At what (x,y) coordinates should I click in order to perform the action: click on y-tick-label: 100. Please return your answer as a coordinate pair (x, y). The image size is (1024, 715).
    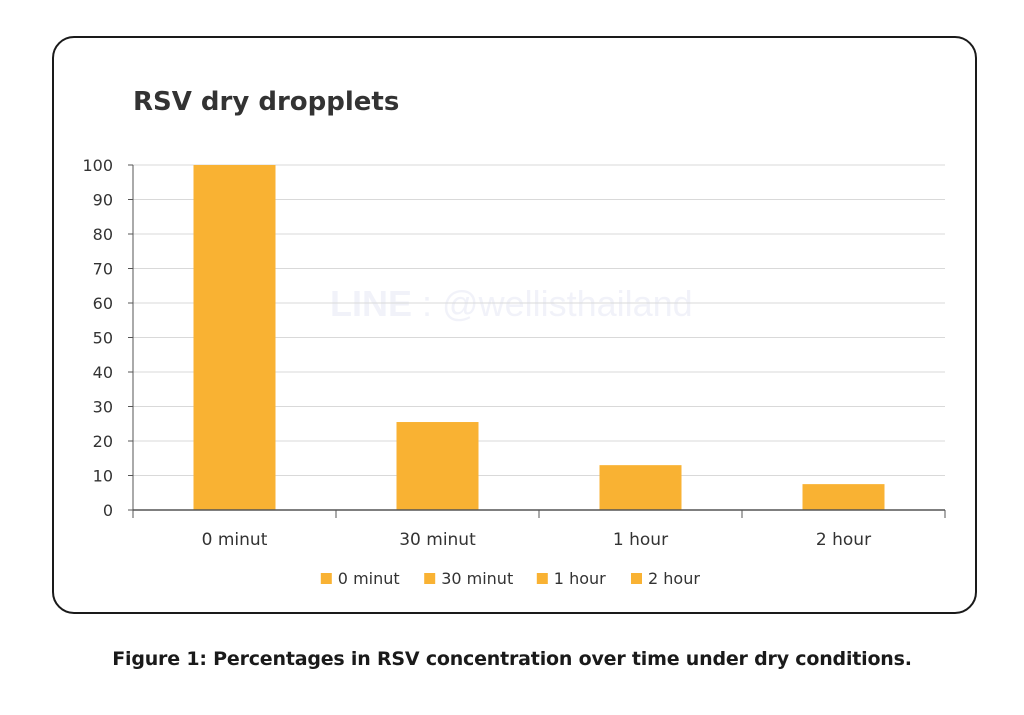
    Looking at the image, I should click on (97, 165).